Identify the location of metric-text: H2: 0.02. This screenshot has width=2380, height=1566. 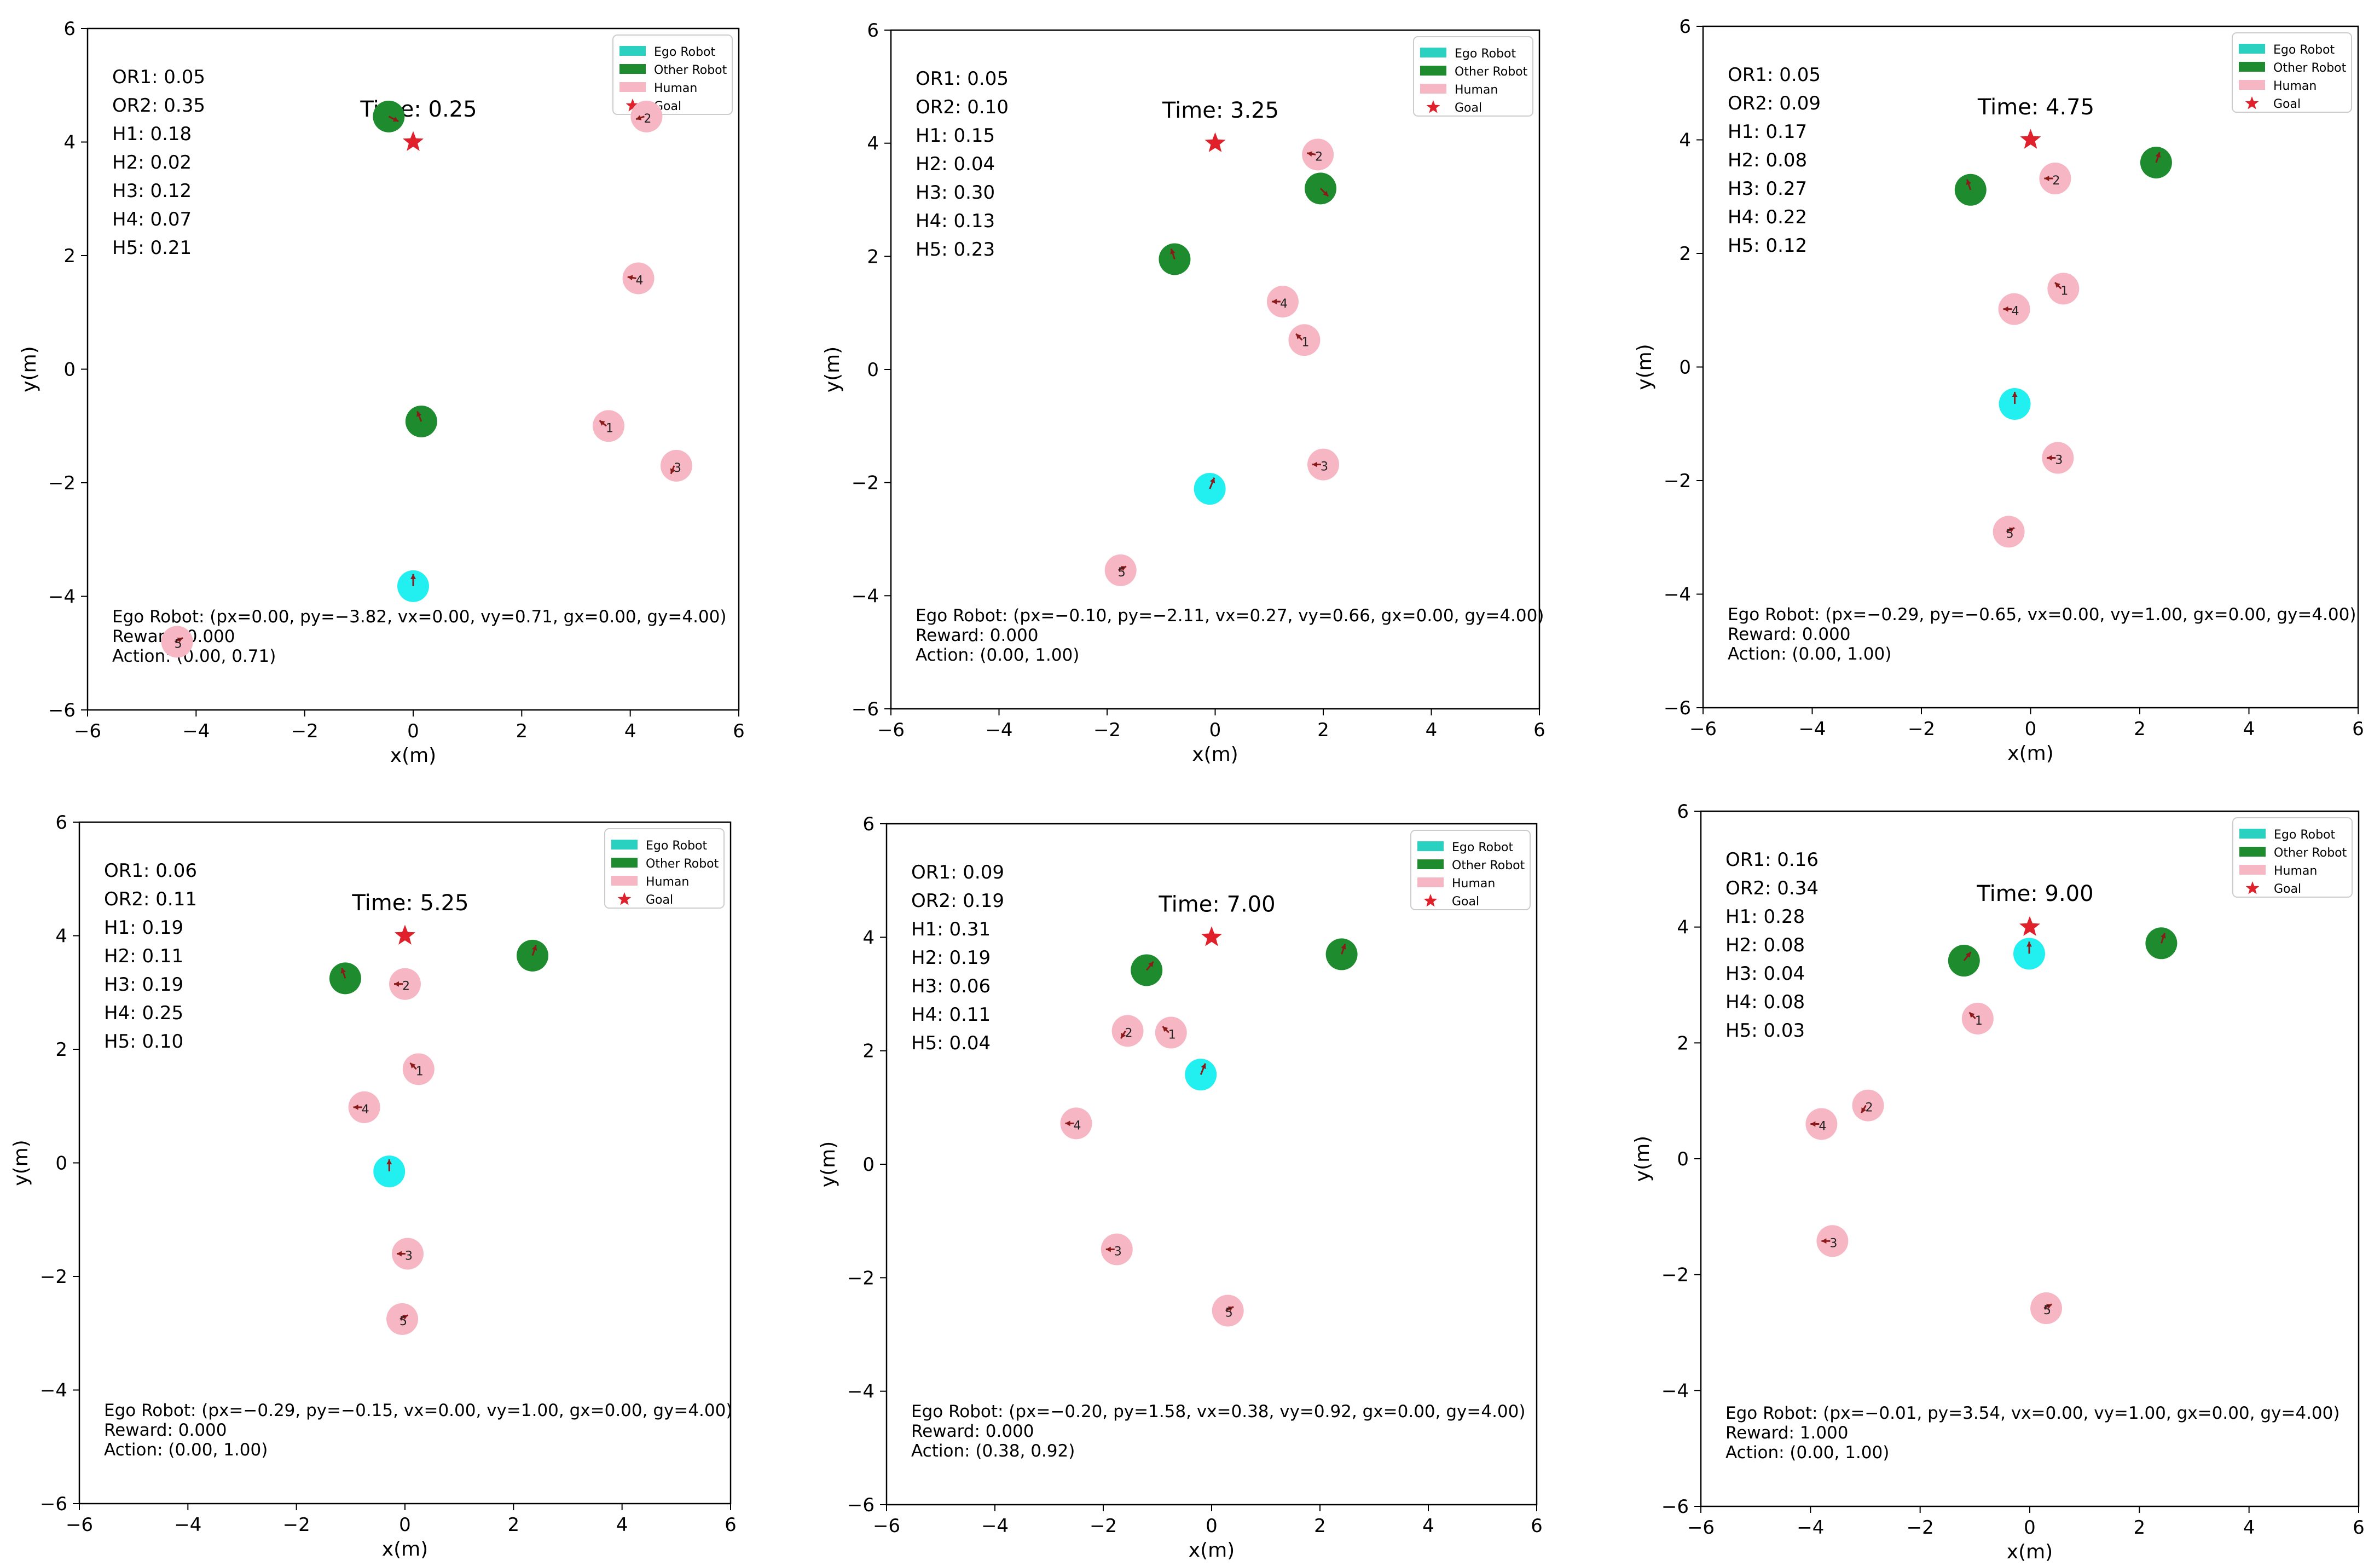
(152, 163).